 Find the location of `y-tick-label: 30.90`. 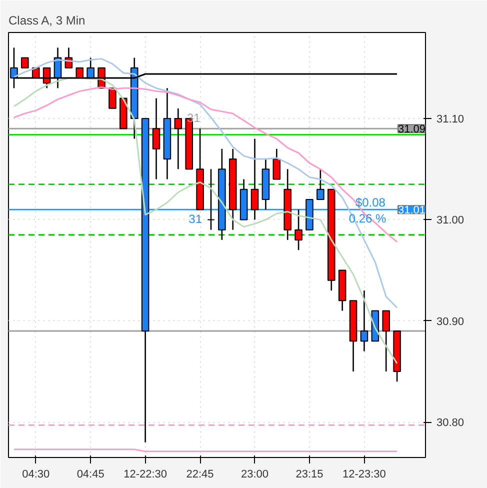

y-tick-label: 30.90 is located at coordinates (450, 322).